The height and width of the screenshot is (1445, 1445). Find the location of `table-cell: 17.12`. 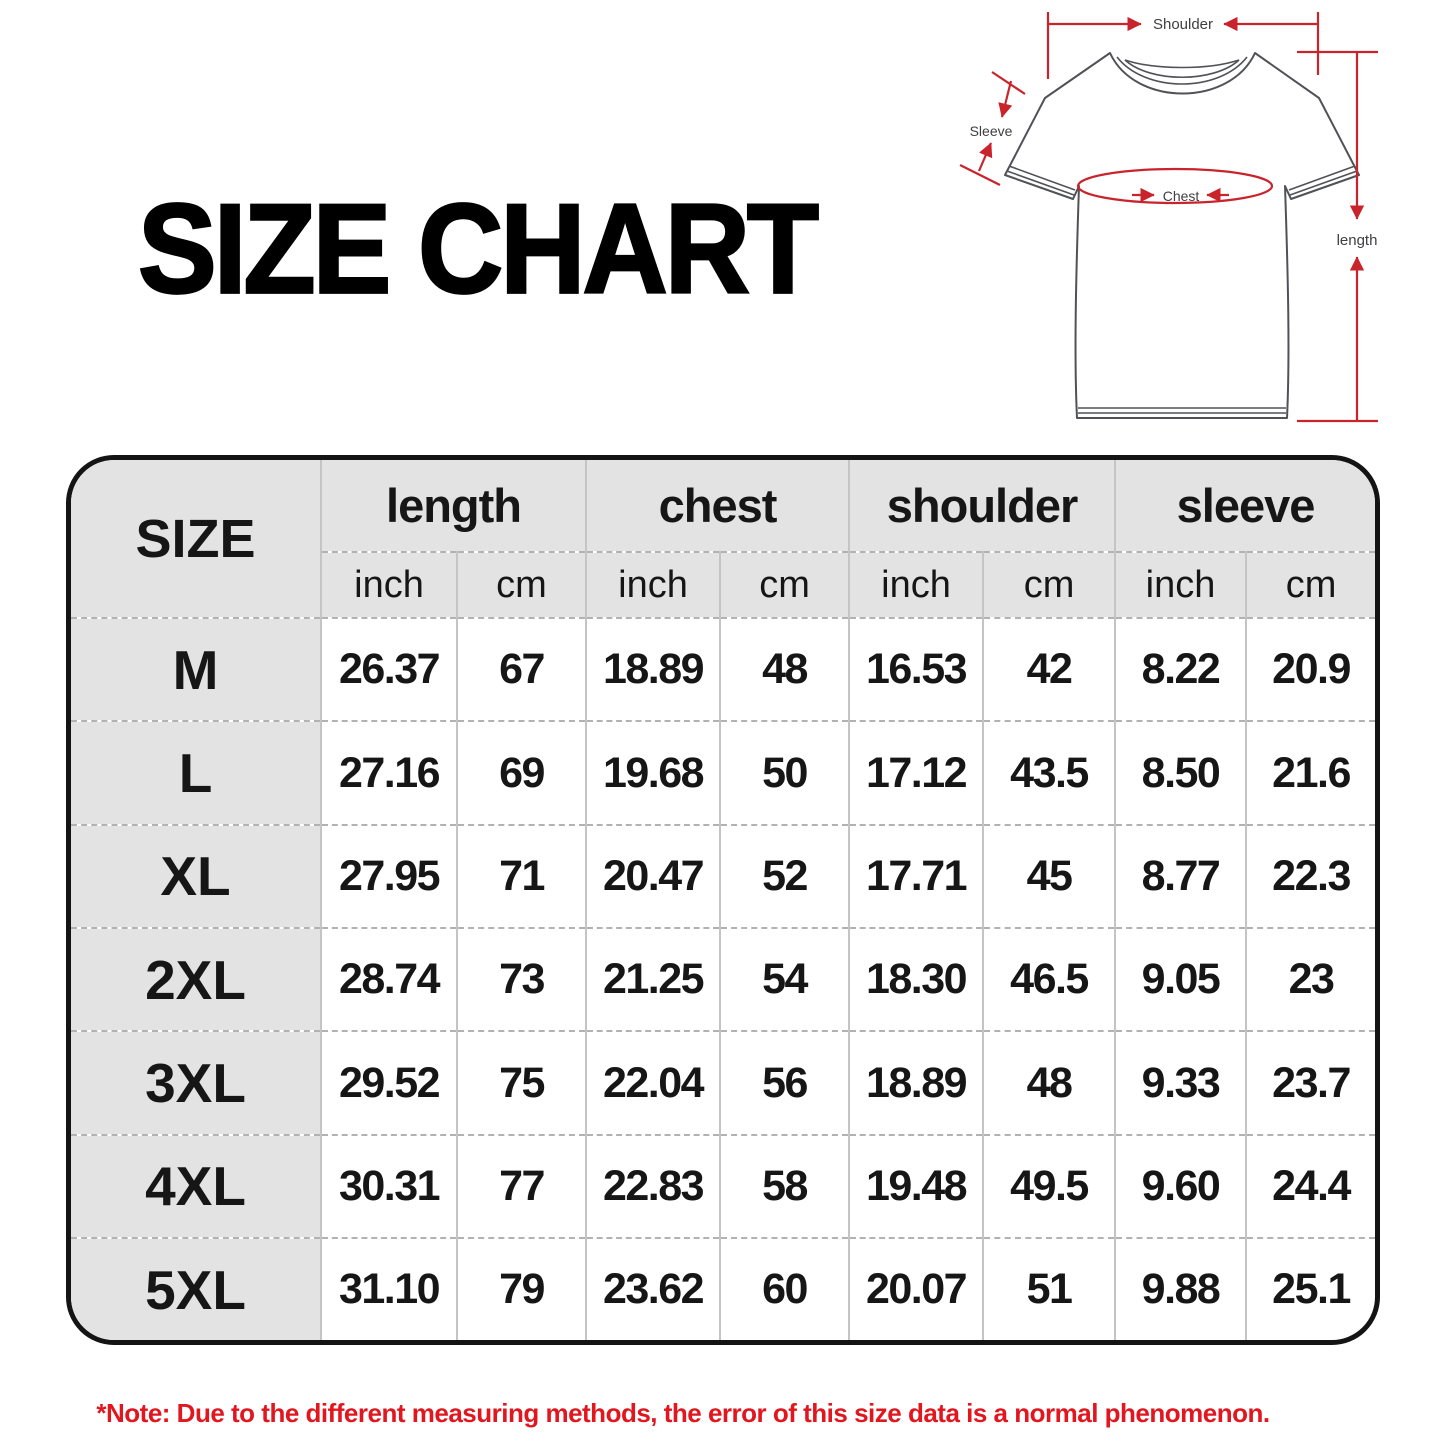

table-cell: 17.12 is located at coordinates (916, 772).